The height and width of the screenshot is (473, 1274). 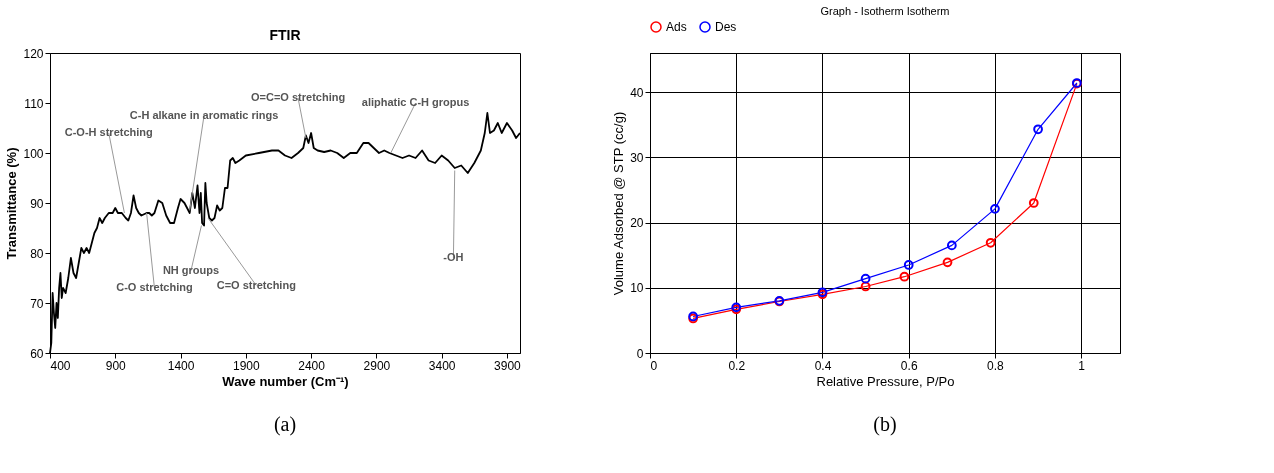 What do you see at coordinates (298, 97) in the screenshot?
I see `annotation: O=C=O stretching` at bounding box center [298, 97].